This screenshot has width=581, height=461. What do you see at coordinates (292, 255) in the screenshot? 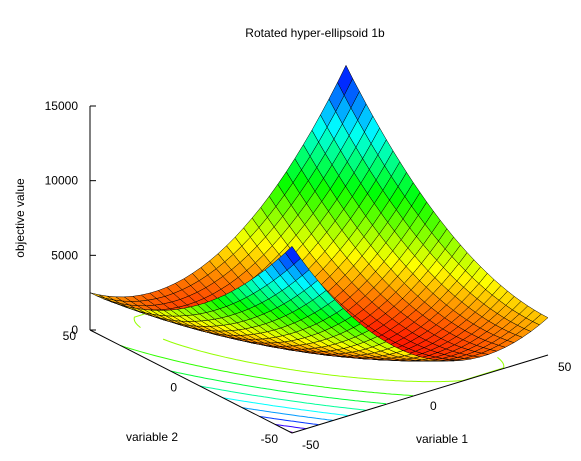
I see `surface-patch` at bounding box center [292, 255].